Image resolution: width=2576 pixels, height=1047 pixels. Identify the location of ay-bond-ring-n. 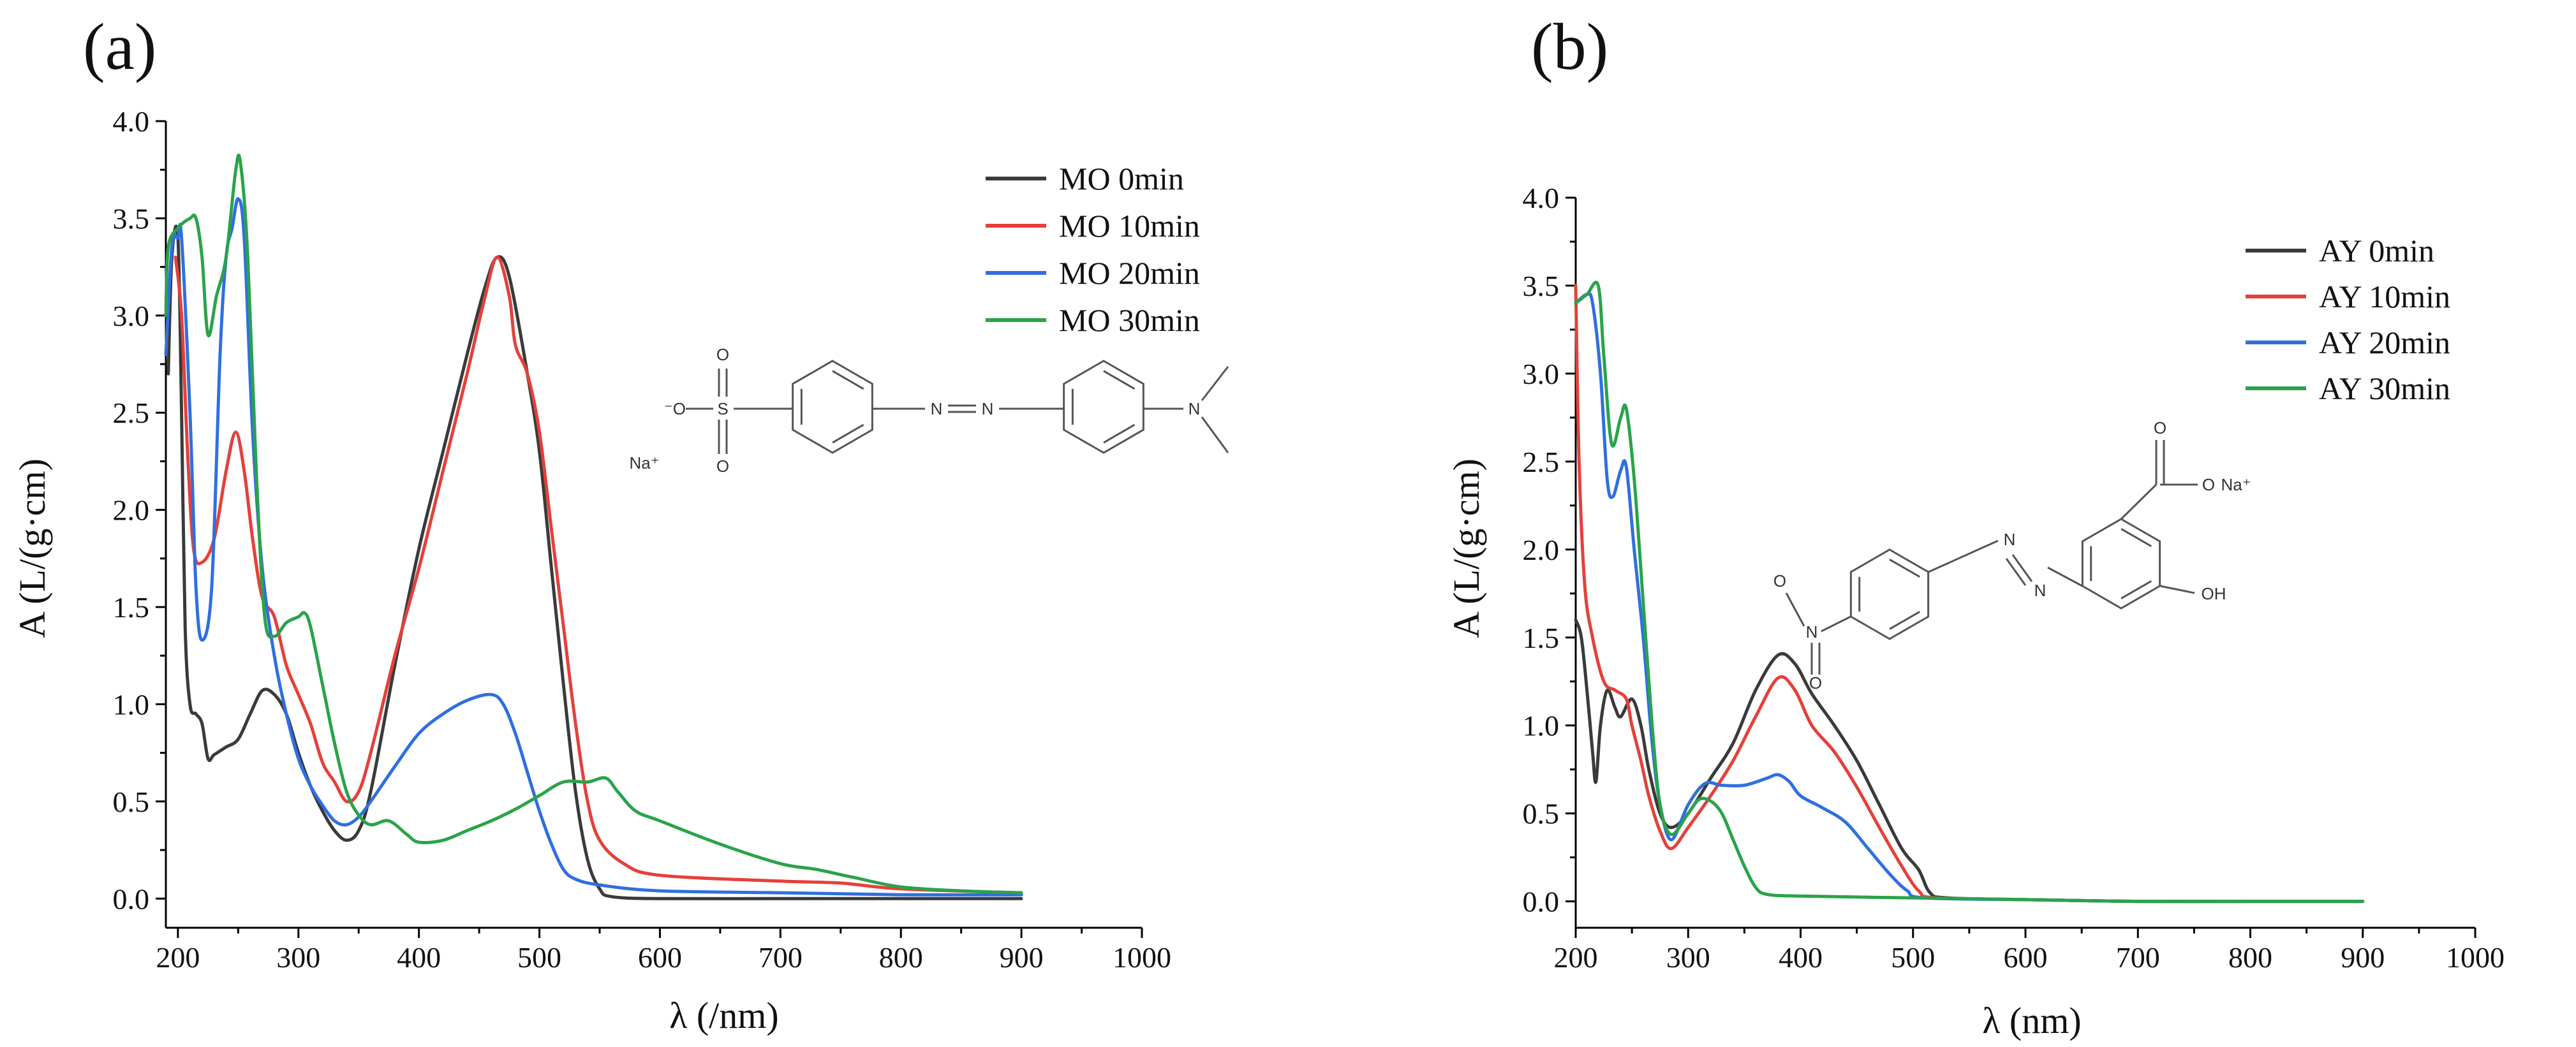
(2065, 576).